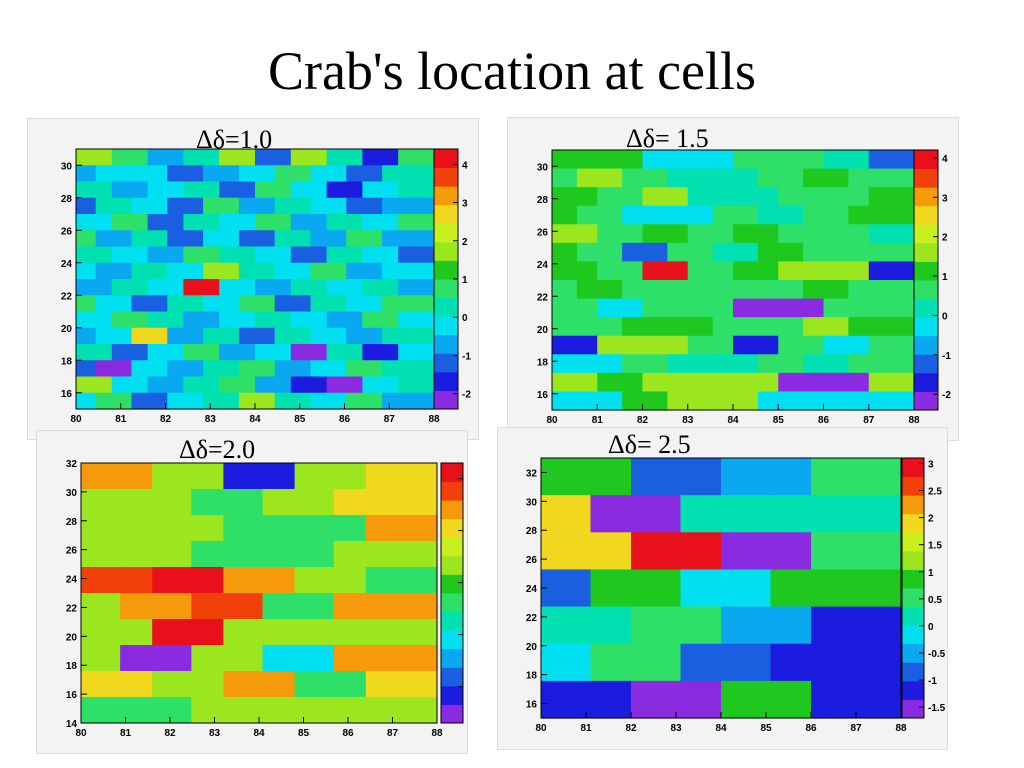 The width and height of the screenshot is (1024, 768). What do you see at coordinates (649, 444) in the screenshot?
I see `panel-title: Δδ= 2.5` at bounding box center [649, 444].